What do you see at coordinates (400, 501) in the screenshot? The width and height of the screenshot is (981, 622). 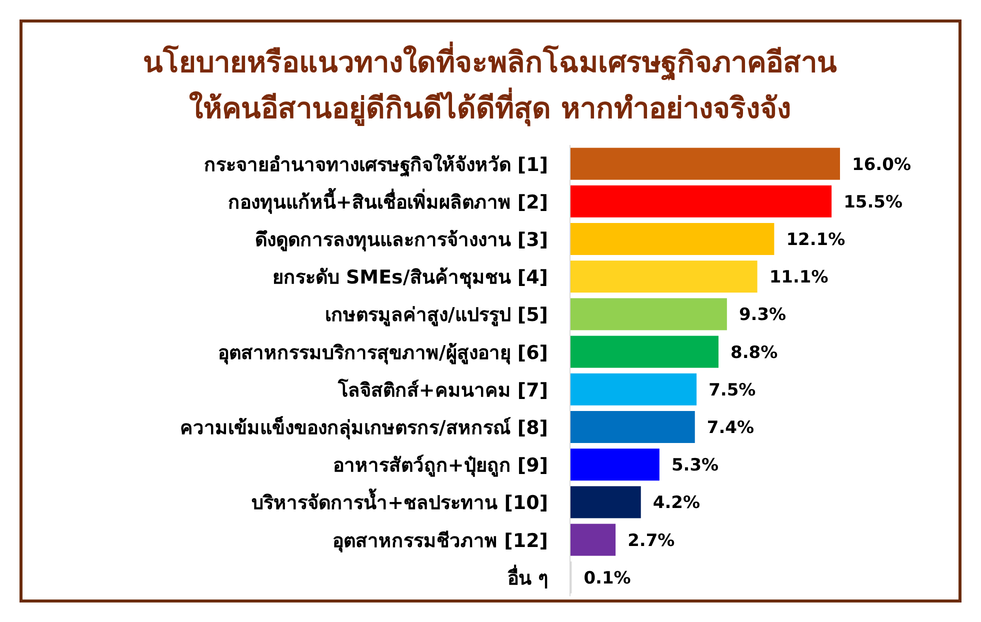 I see `y-tick-label: บริหารจัดการน้ำ+ชลประทาน [10]` at bounding box center [400, 501].